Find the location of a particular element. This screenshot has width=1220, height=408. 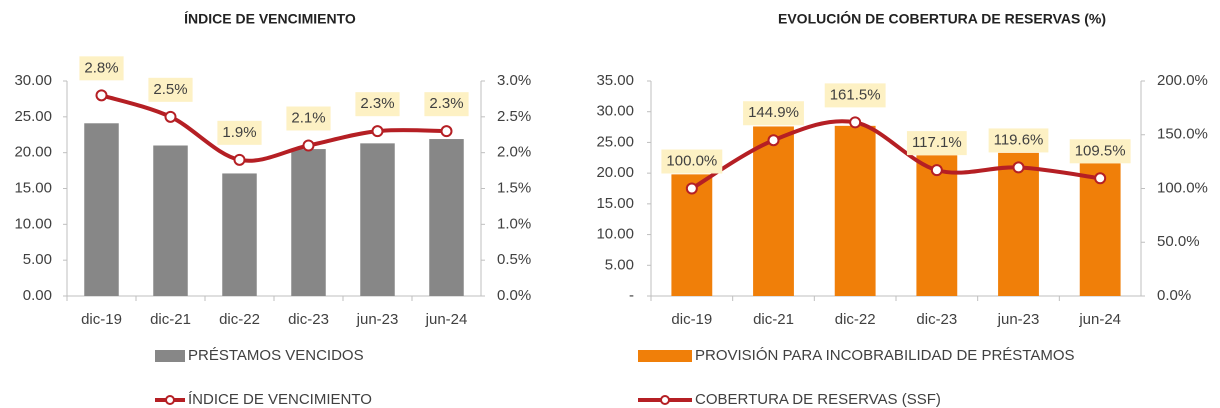

data-label: 2.1% is located at coordinates (308, 117).